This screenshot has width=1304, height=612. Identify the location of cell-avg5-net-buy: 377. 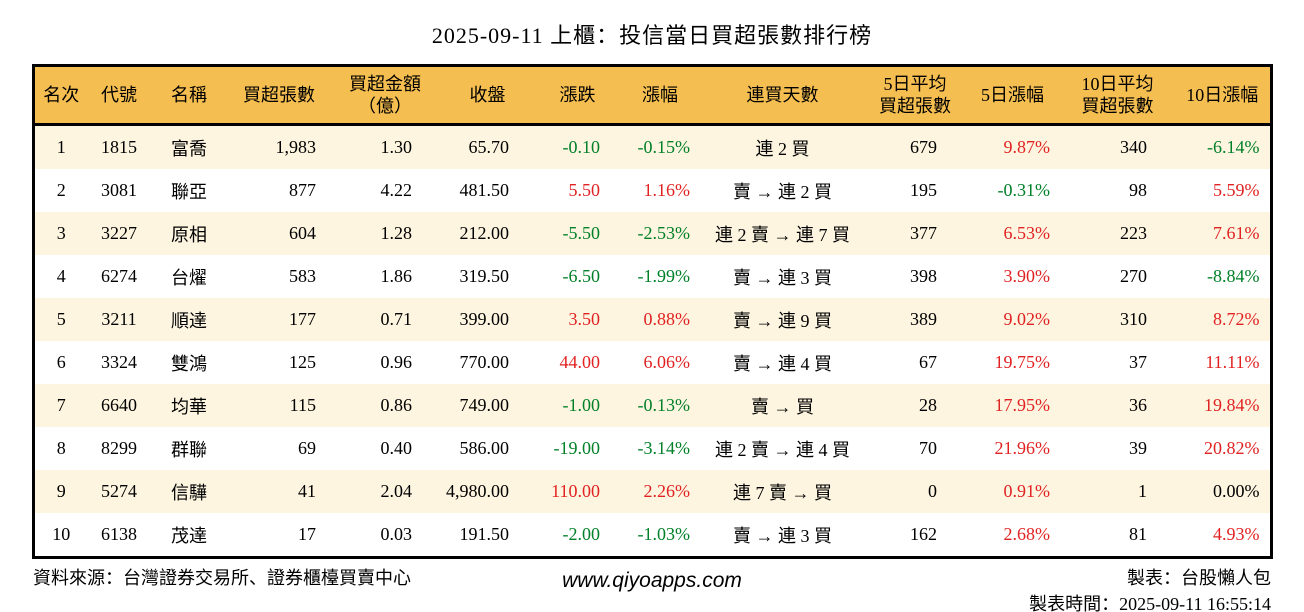
(923, 233).